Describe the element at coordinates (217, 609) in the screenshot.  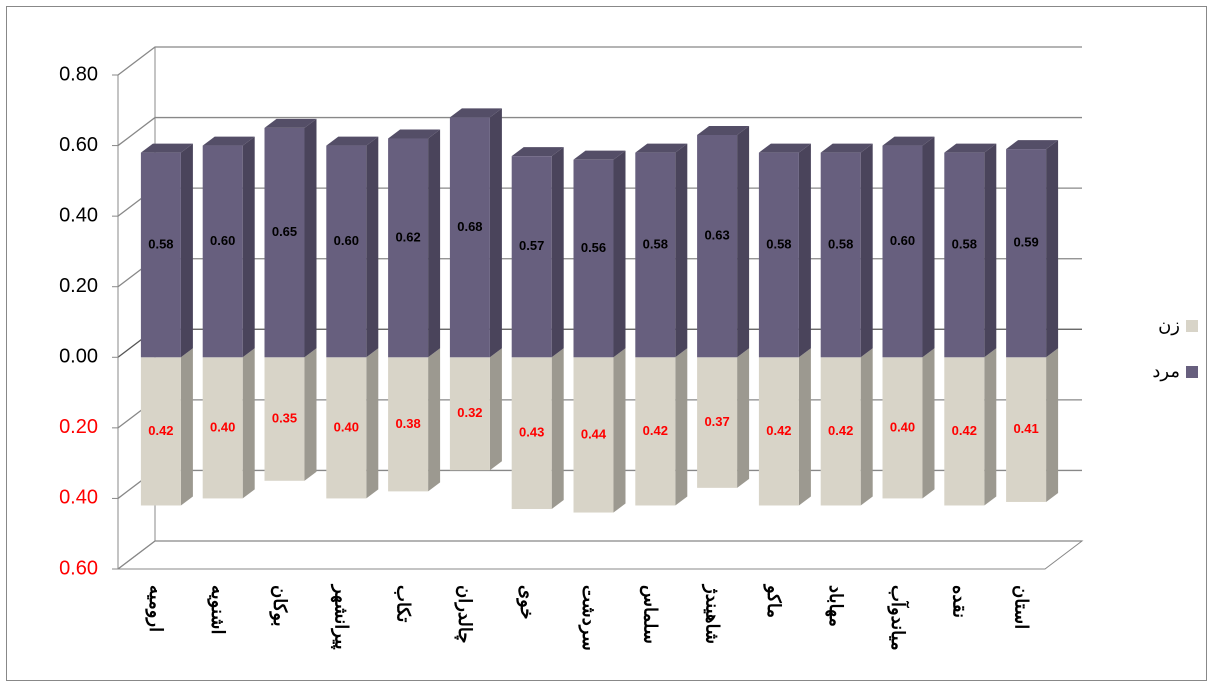
I see `x-tick-label: اشنویه` at that location.